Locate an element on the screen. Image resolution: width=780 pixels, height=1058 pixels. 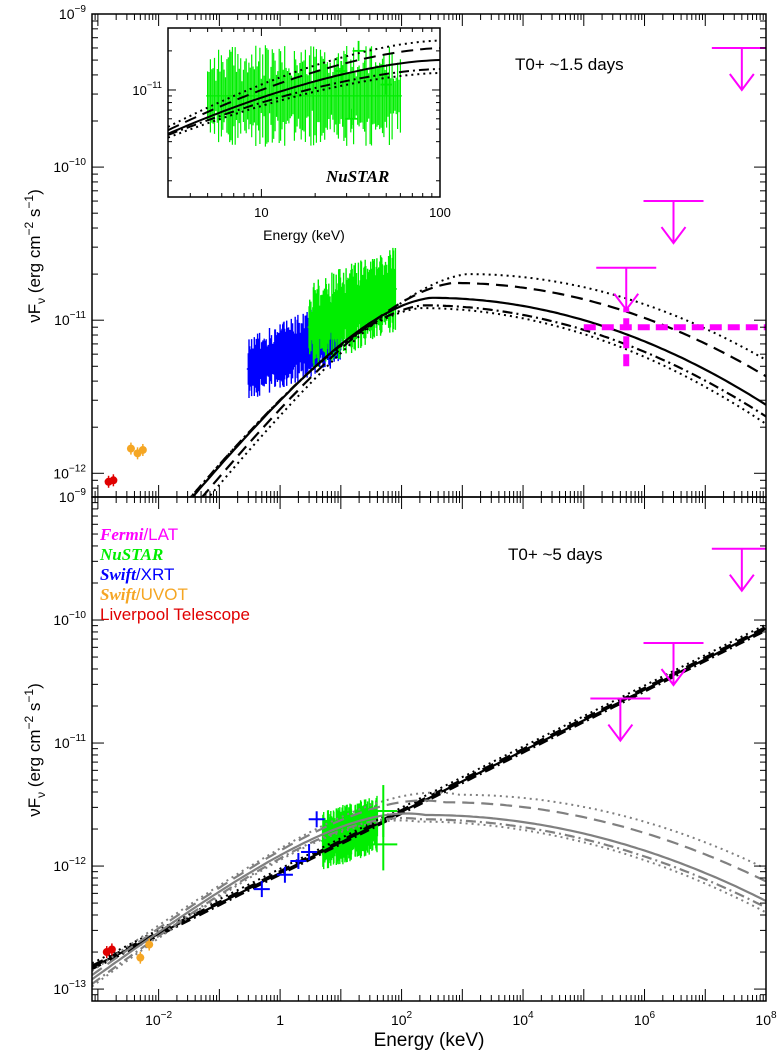
bottom-x-tick-label: 10⁴ is located at coordinates (523, 1019).